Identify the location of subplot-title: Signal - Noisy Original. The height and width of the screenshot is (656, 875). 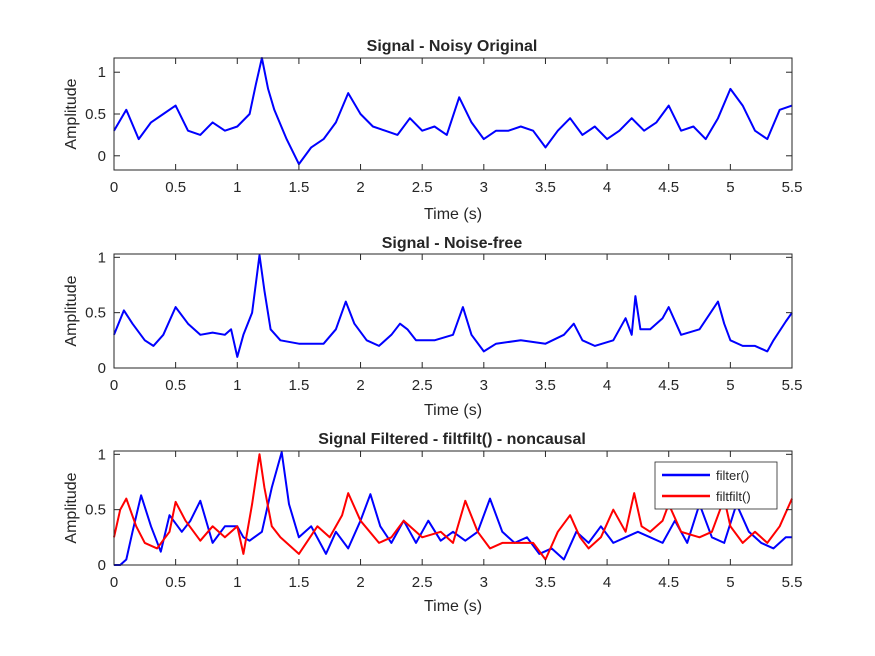
(452, 46).